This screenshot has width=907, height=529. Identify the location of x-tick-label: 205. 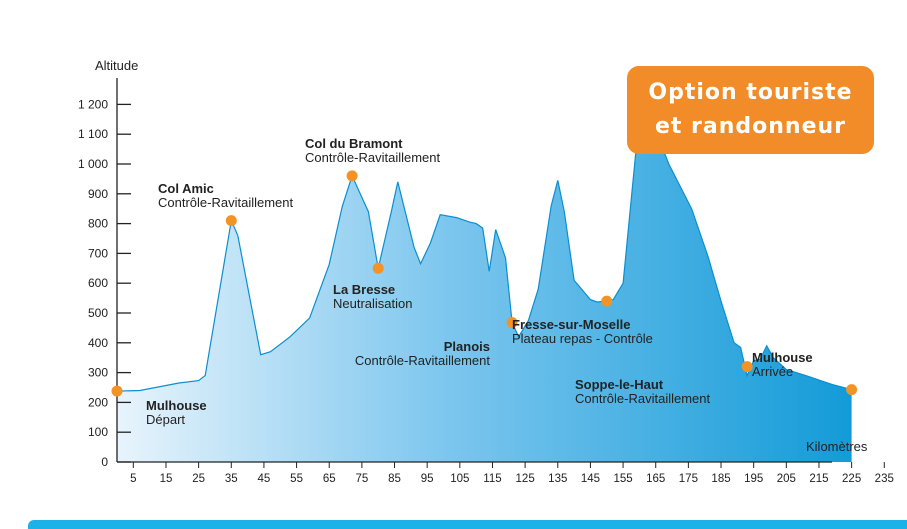
(786, 479).